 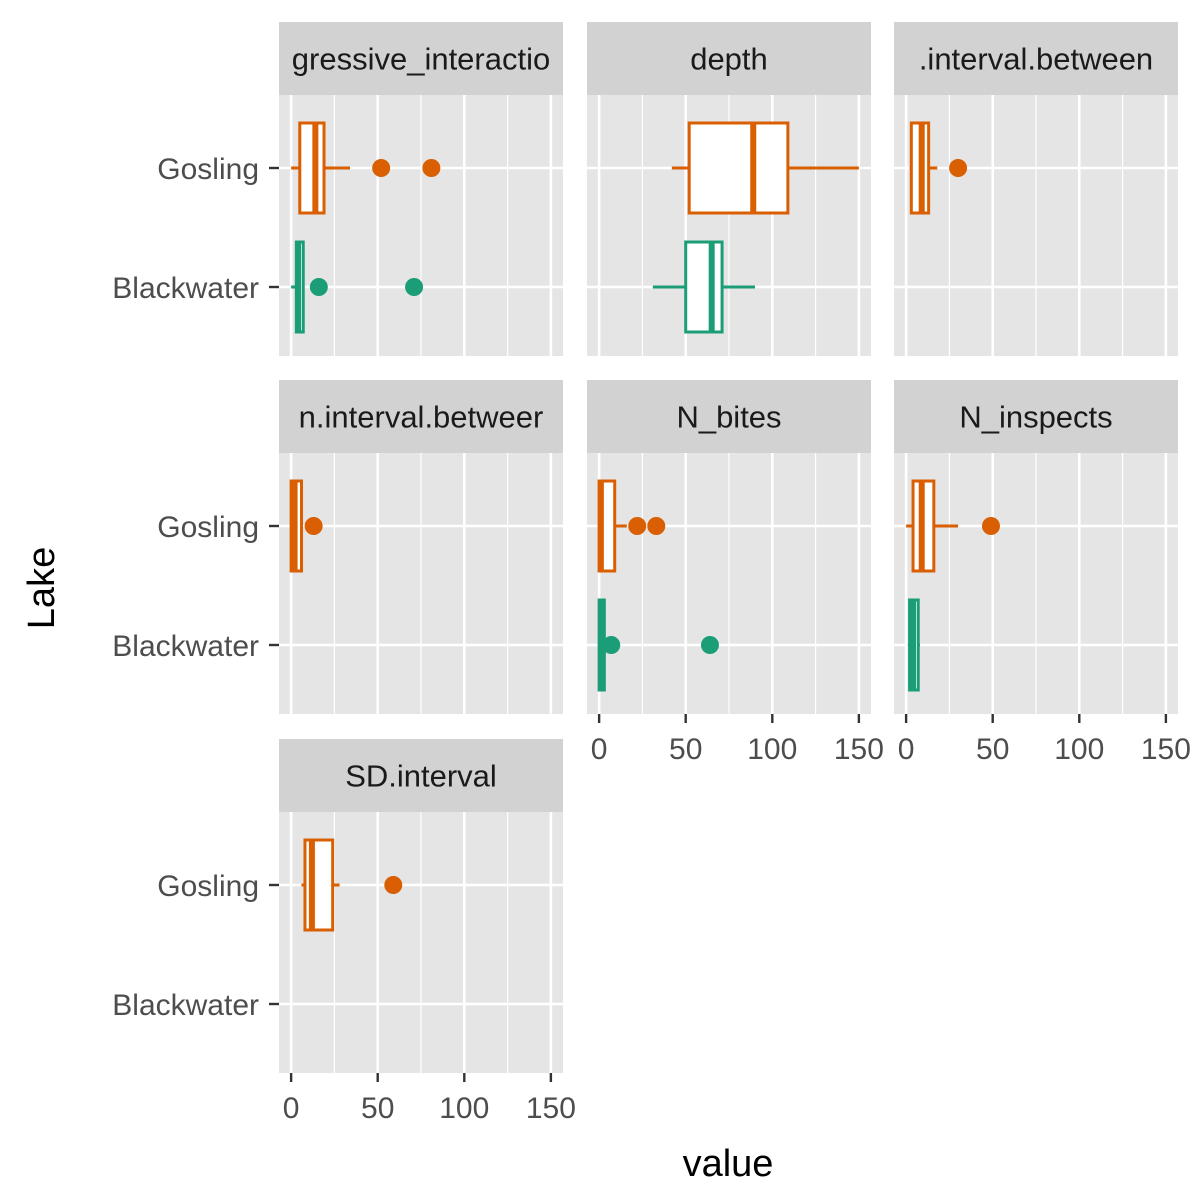 What do you see at coordinates (735, 573) in the screenshot?
I see `facet-panel: N_bites 0 50 100 150` at bounding box center [735, 573].